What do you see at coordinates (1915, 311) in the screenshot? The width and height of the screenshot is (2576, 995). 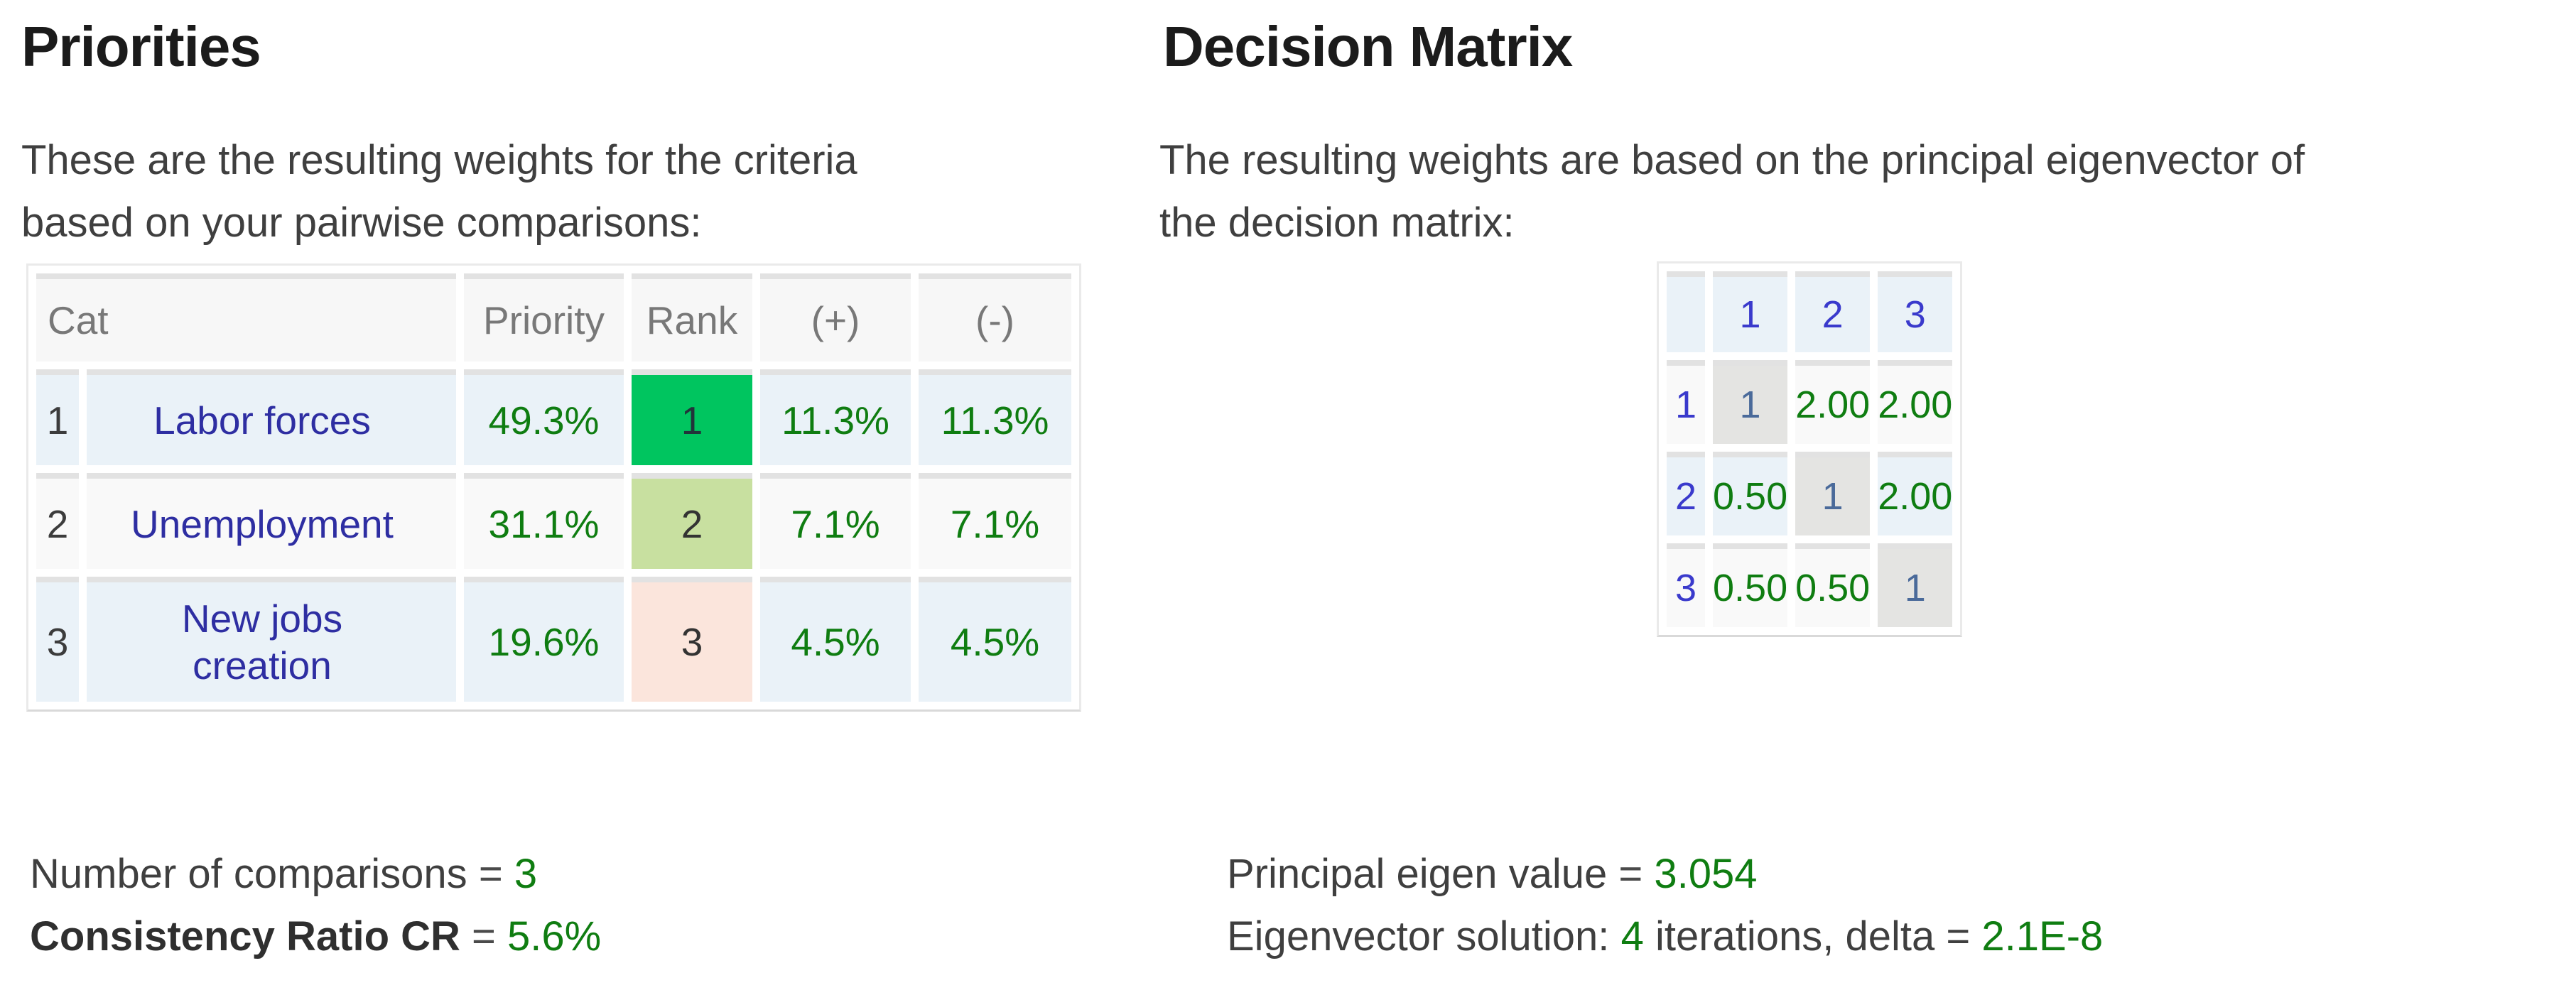 I see `matrix-col-header: 3` at bounding box center [1915, 311].